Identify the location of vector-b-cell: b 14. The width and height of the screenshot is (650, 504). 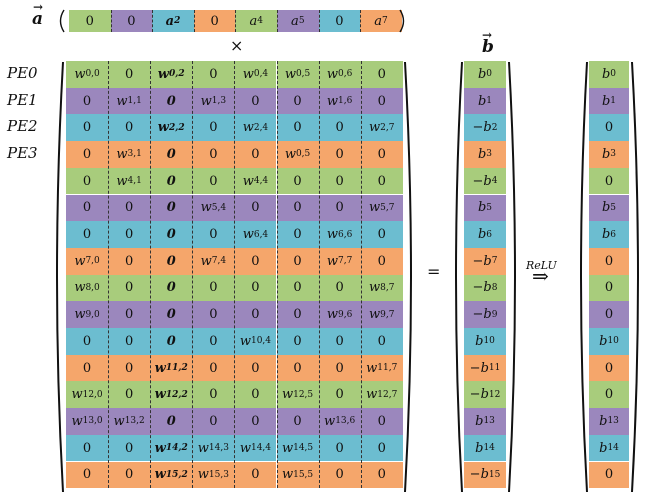
(485, 448).